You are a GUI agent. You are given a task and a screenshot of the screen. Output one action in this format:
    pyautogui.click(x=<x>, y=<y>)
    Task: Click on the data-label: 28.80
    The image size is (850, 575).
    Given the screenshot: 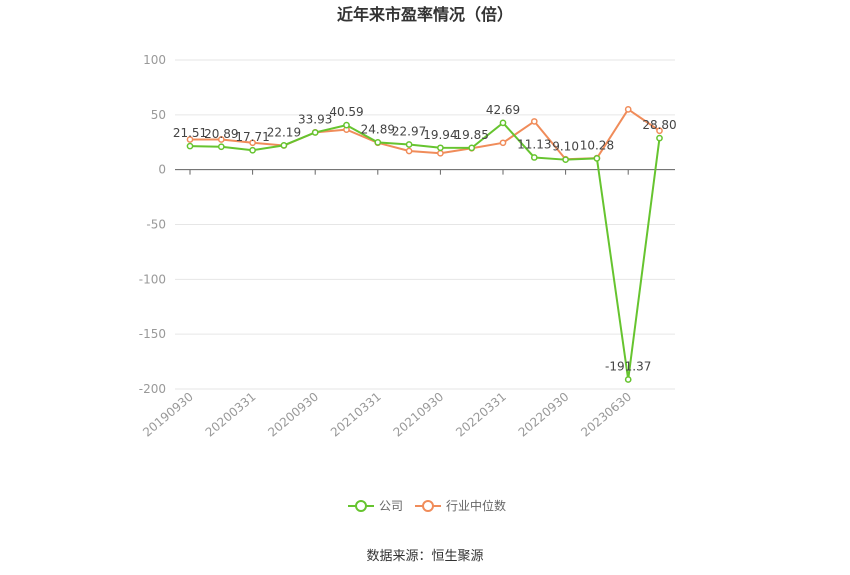 What is the action you would take?
    pyautogui.click(x=659, y=125)
    